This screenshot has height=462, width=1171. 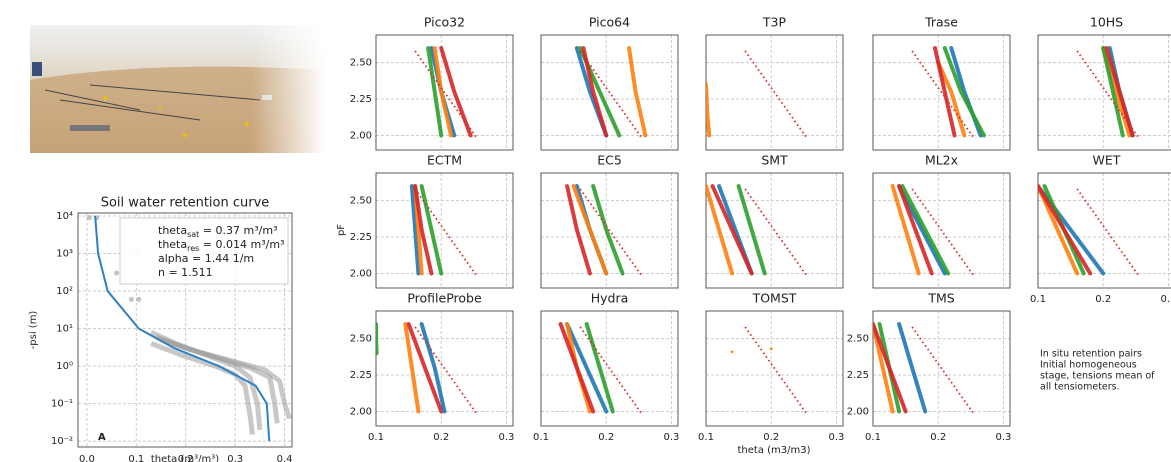 What do you see at coordinates (87, 458) in the screenshot?
I see `x-tick-label: 0.0` at bounding box center [87, 458].